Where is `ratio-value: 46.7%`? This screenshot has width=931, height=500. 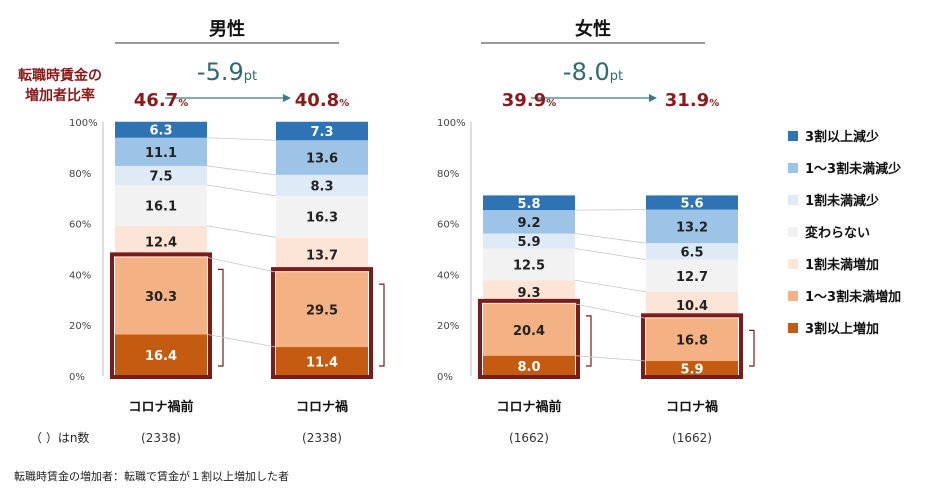
ratio-value: 46.7% is located at coordinates (161, 100).